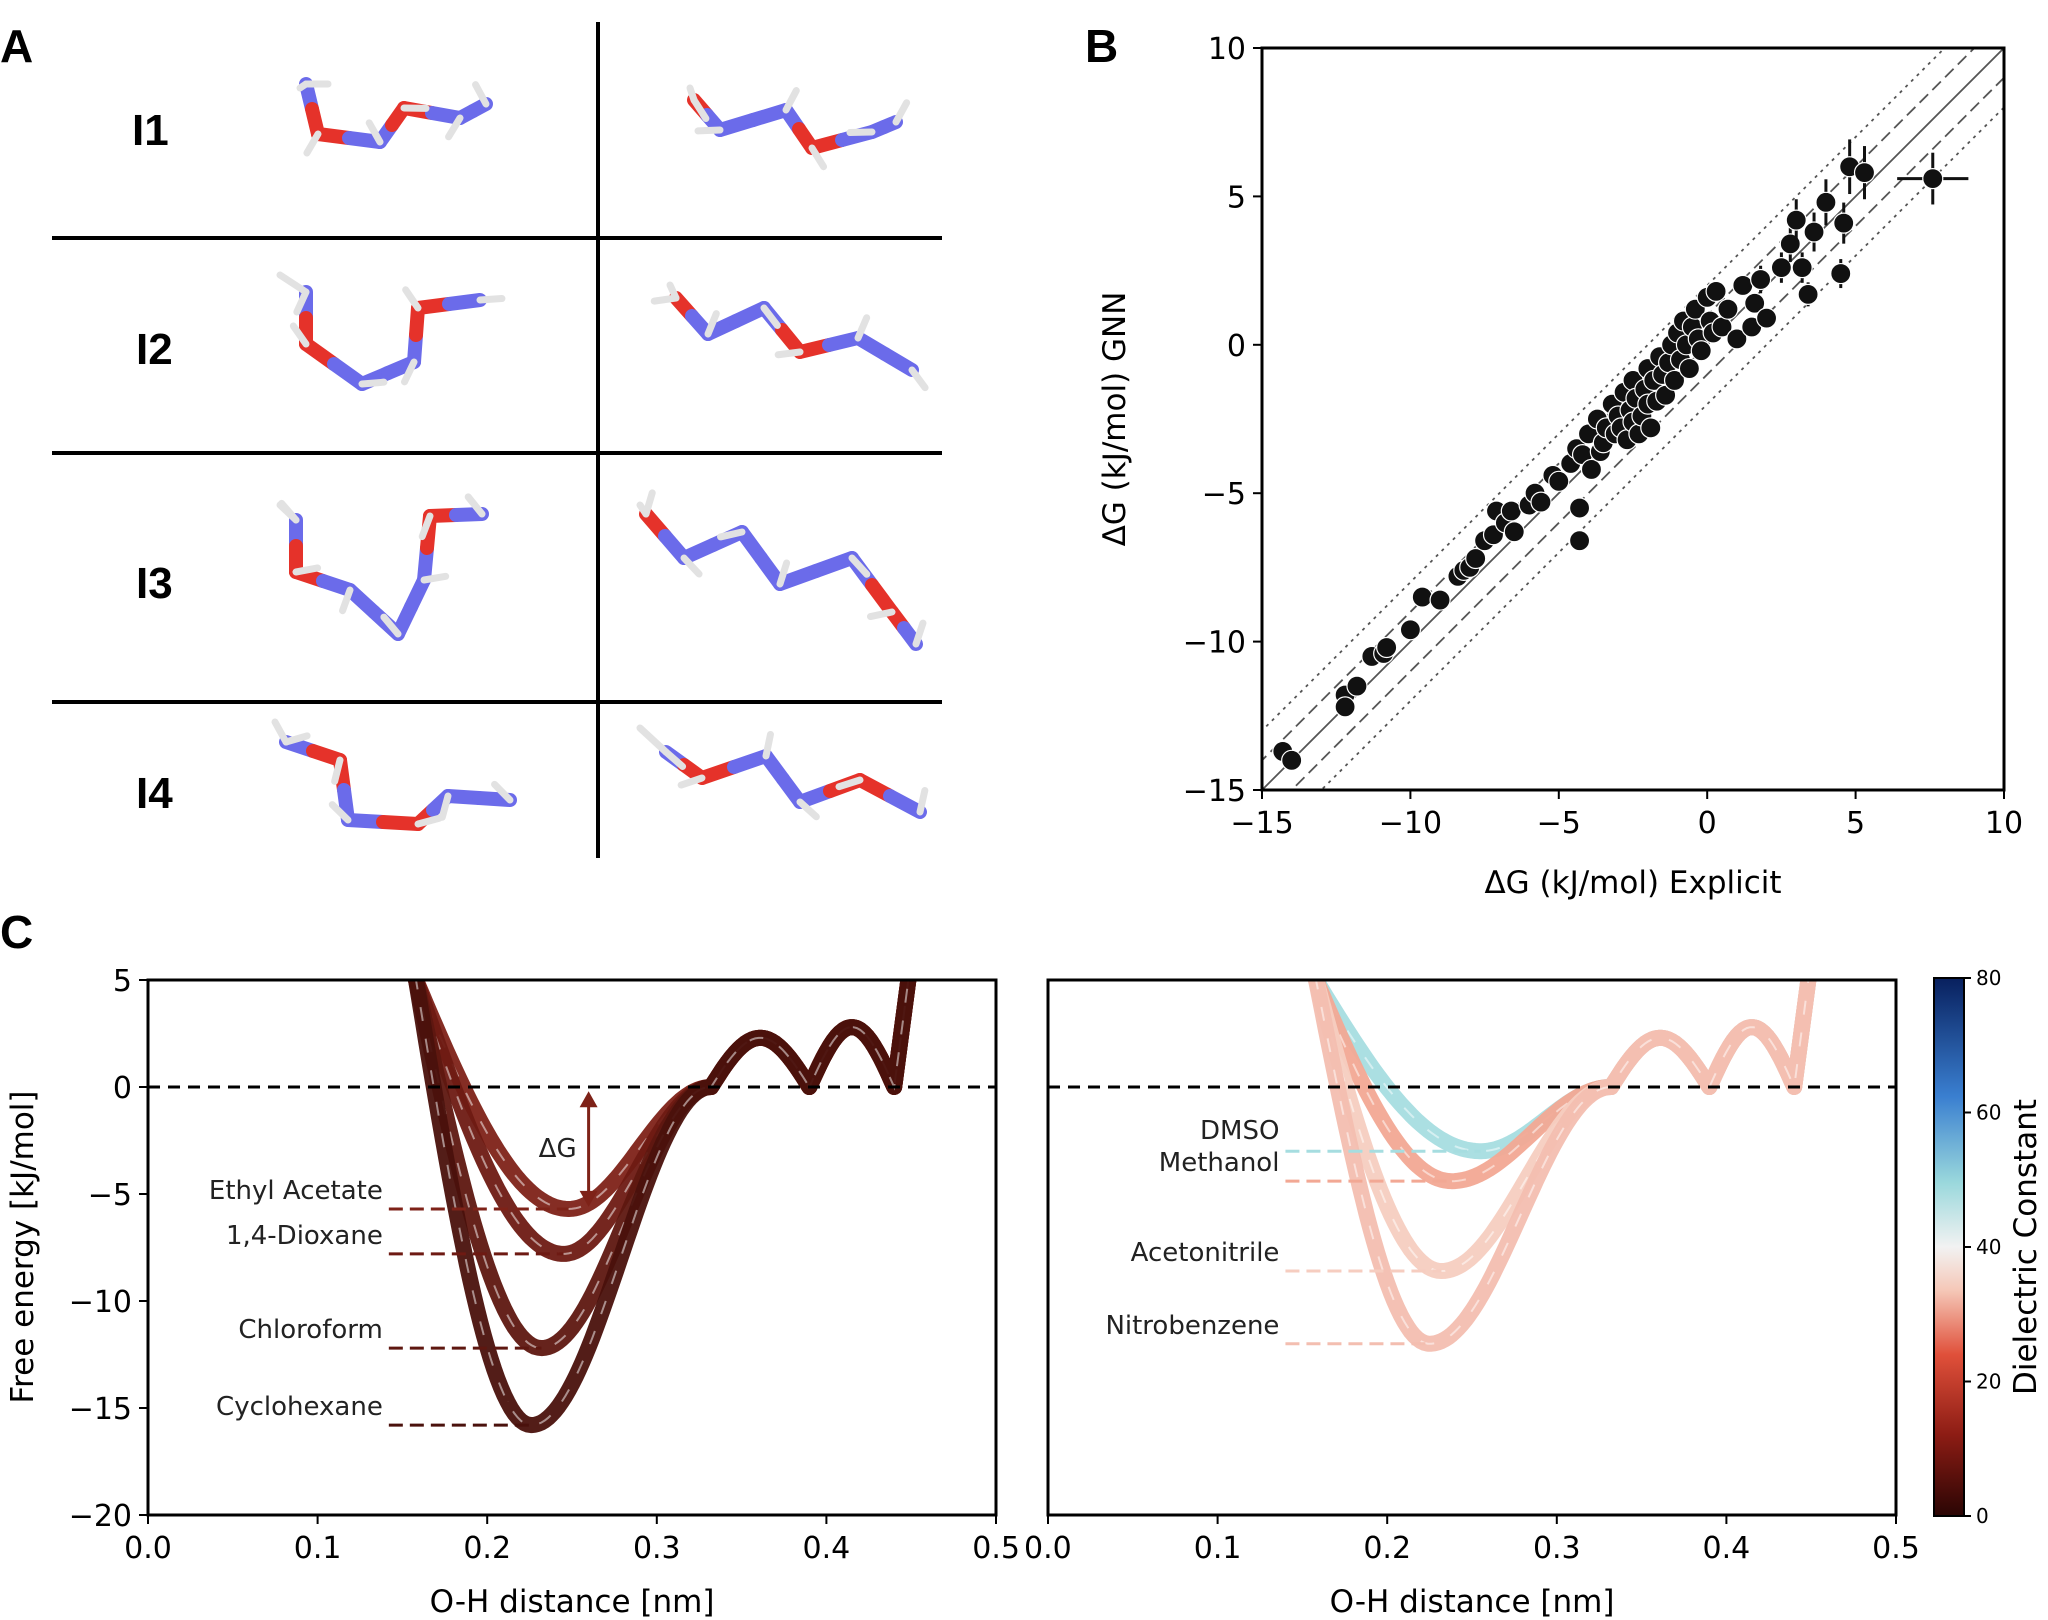 This screenshot has width=2048, height=1620. I want to click on colorbar-tick-label: 40, so click(1988, 1247).